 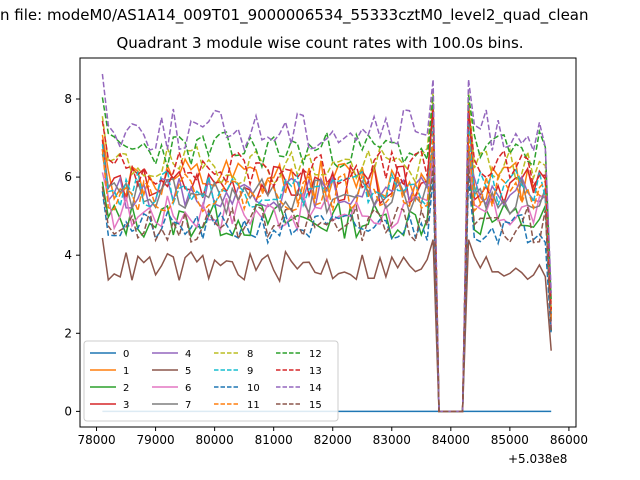 I want to click on y-tick-label: 2, so click(x=68, y=333).